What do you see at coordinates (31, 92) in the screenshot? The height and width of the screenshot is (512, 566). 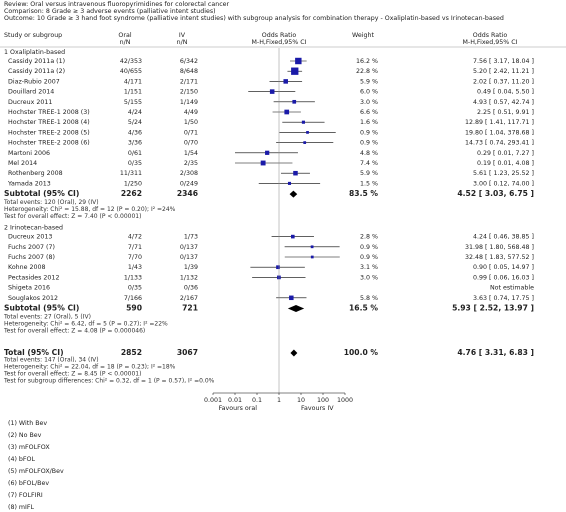 I see `study-name: Douillard 2014` at bounding box center [31, 92].